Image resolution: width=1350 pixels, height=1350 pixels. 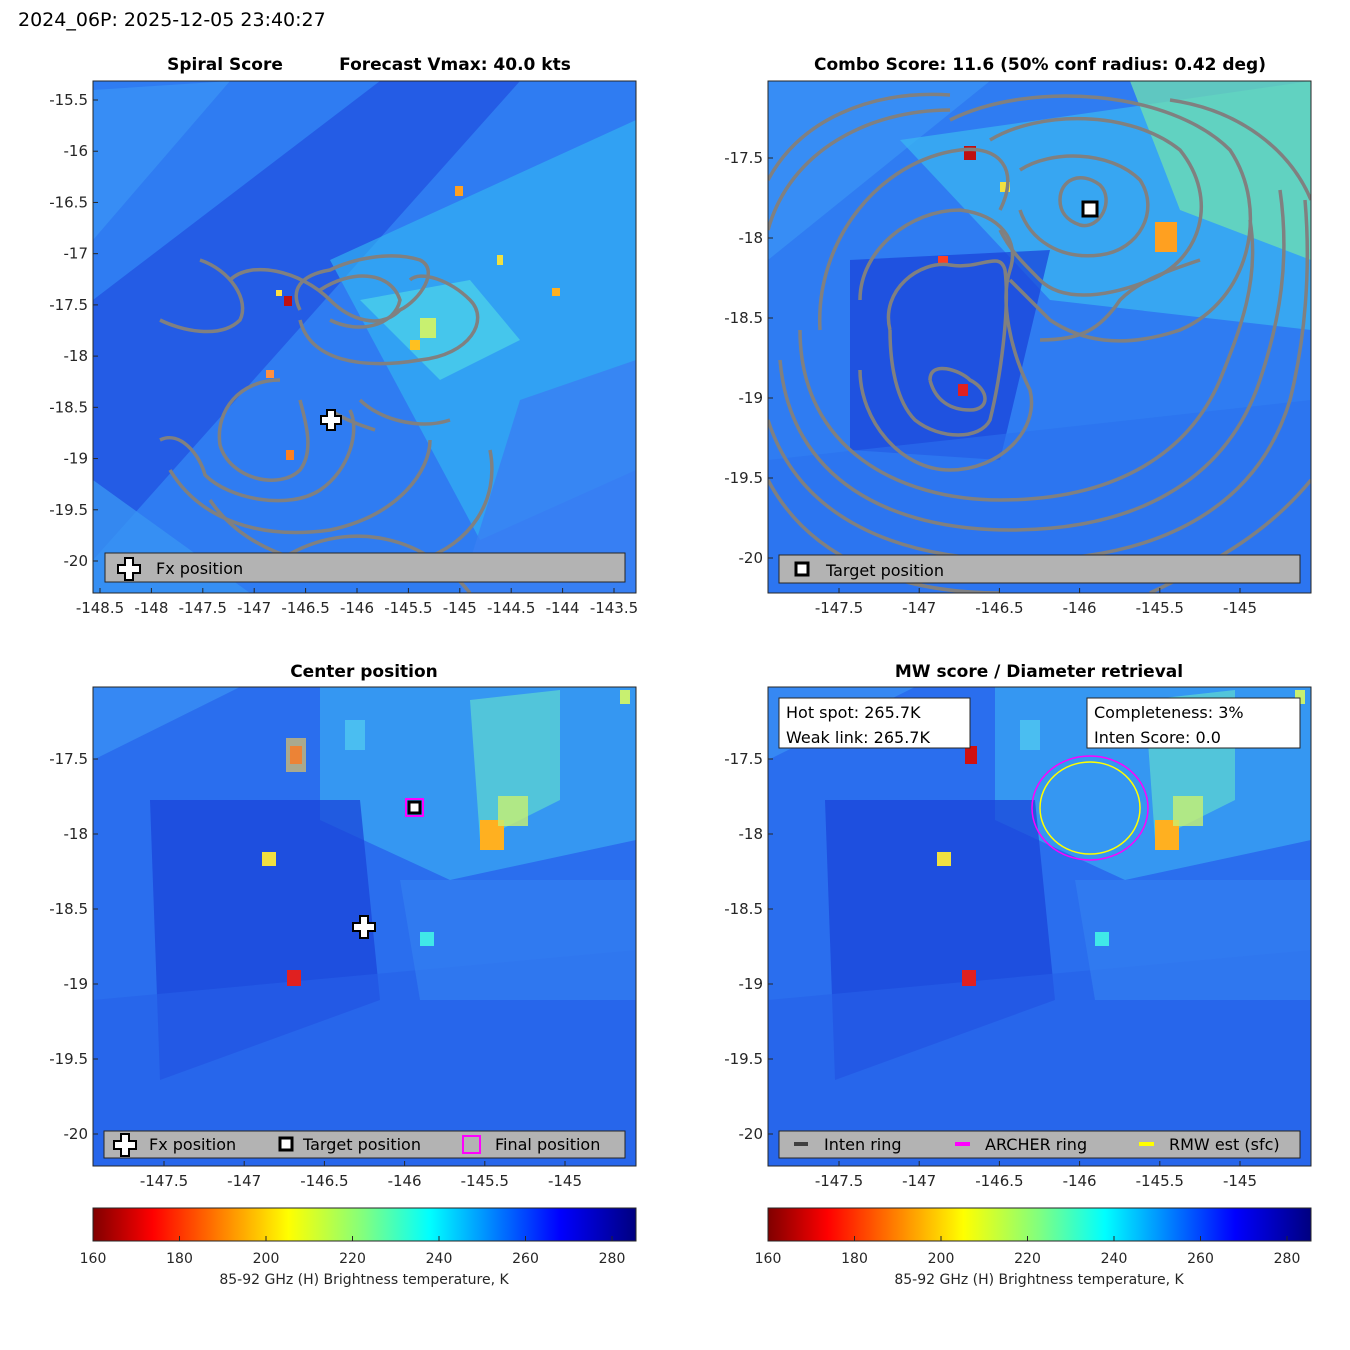 What do you see at coordinates (485, 1181) in the screenshot?
I see `center-xtick-label: -145.5` at bounding box center [485, 1181].